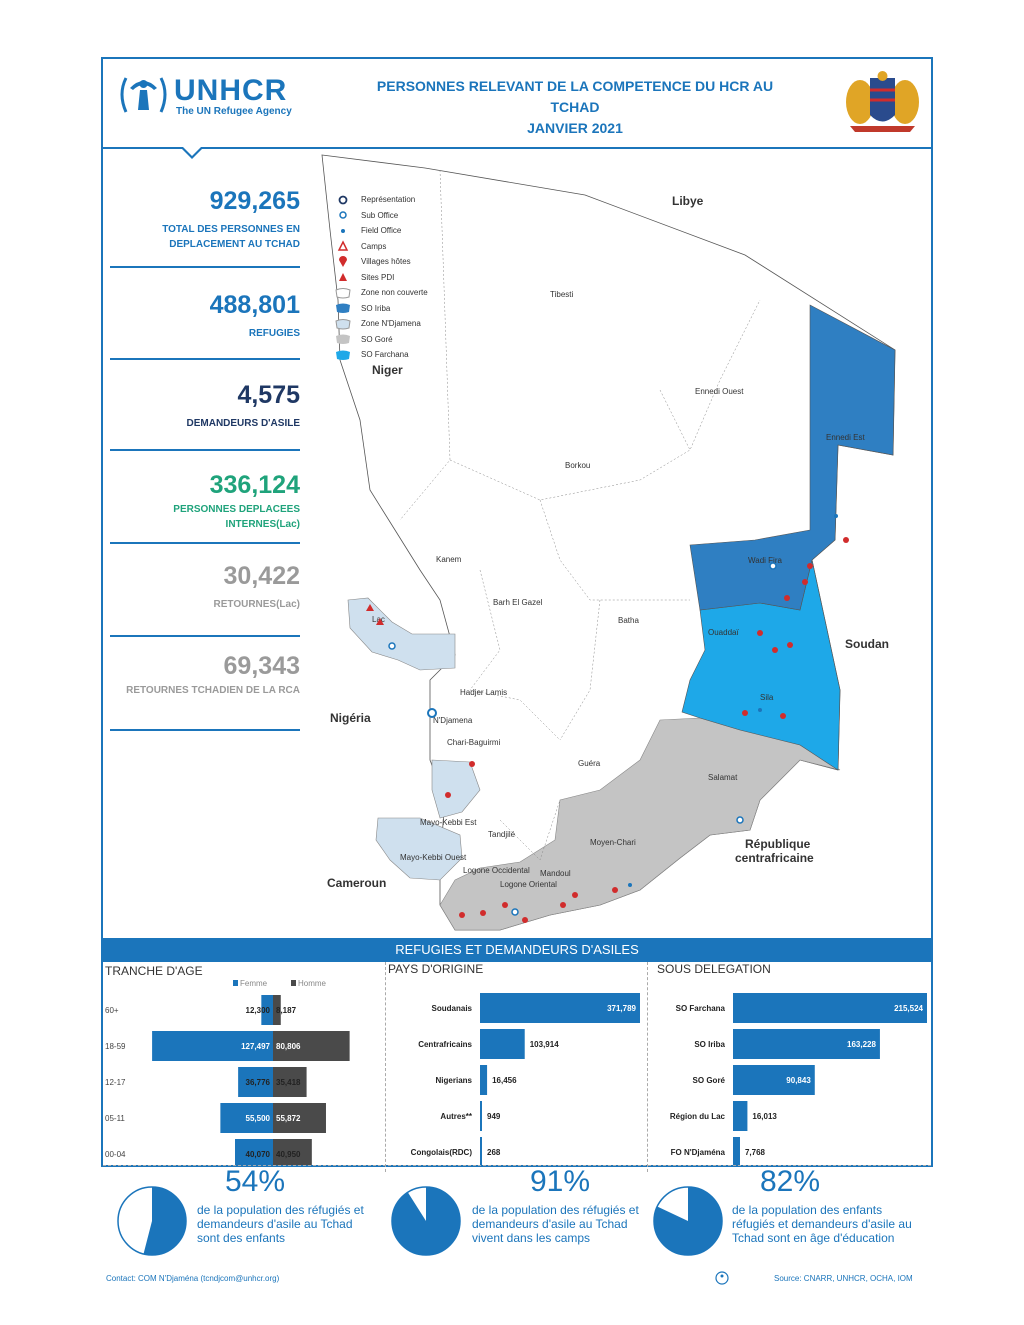 This screenshot has height=1325, width=1024. What do you see at coordinates (288, 1154) in the screenshot?
I see `age-value-homme: 40,950` at bounding box center [288, 1154].